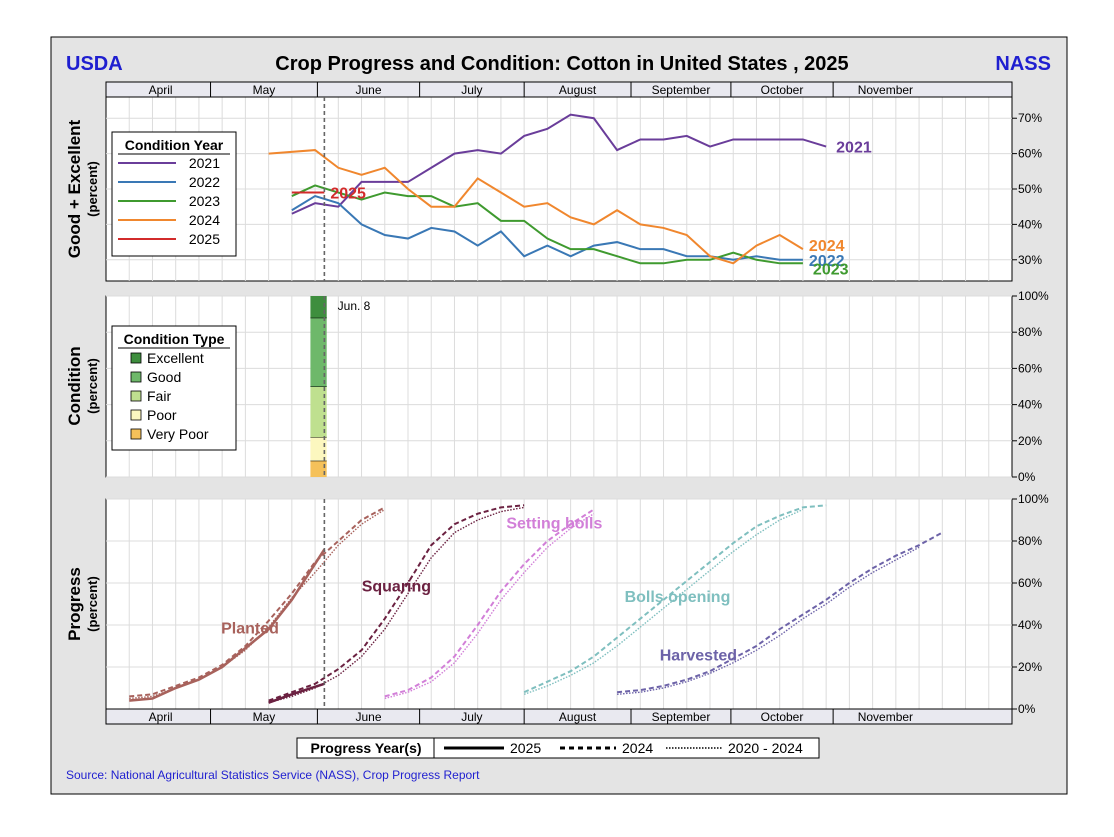 The width and height of the screenshot is (1114, 837). I want to click on series-label-2025: 2025, so click(348, 194).